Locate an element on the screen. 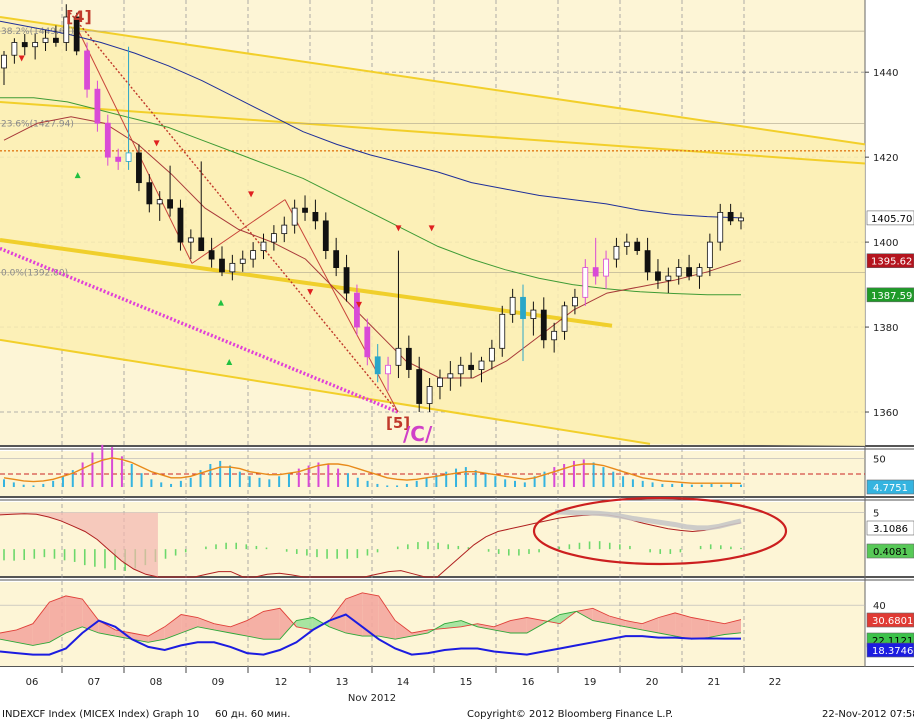 The height and width of the screenshot is (723, 914). ind3-value-text: 22.1121 is located at coordinates (892, 641).